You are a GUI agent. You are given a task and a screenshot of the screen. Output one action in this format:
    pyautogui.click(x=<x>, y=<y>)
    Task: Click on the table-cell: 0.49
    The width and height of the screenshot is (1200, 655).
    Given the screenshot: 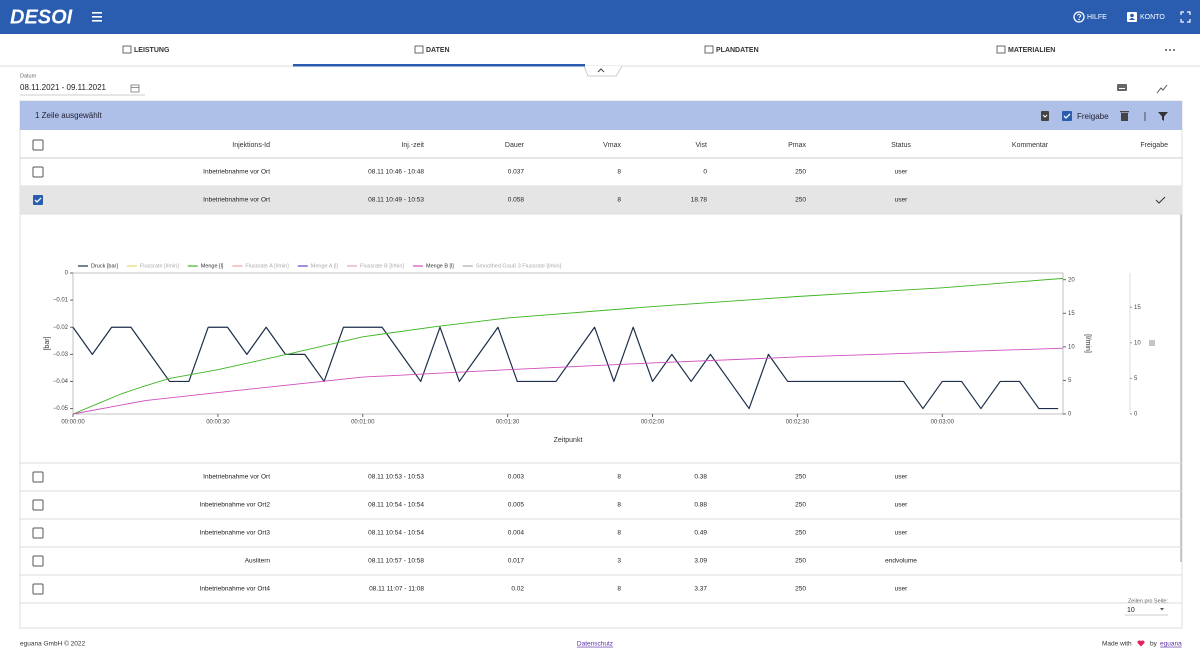 What is the action you would take?
    pyautogui.click(x=700, y=533)
    